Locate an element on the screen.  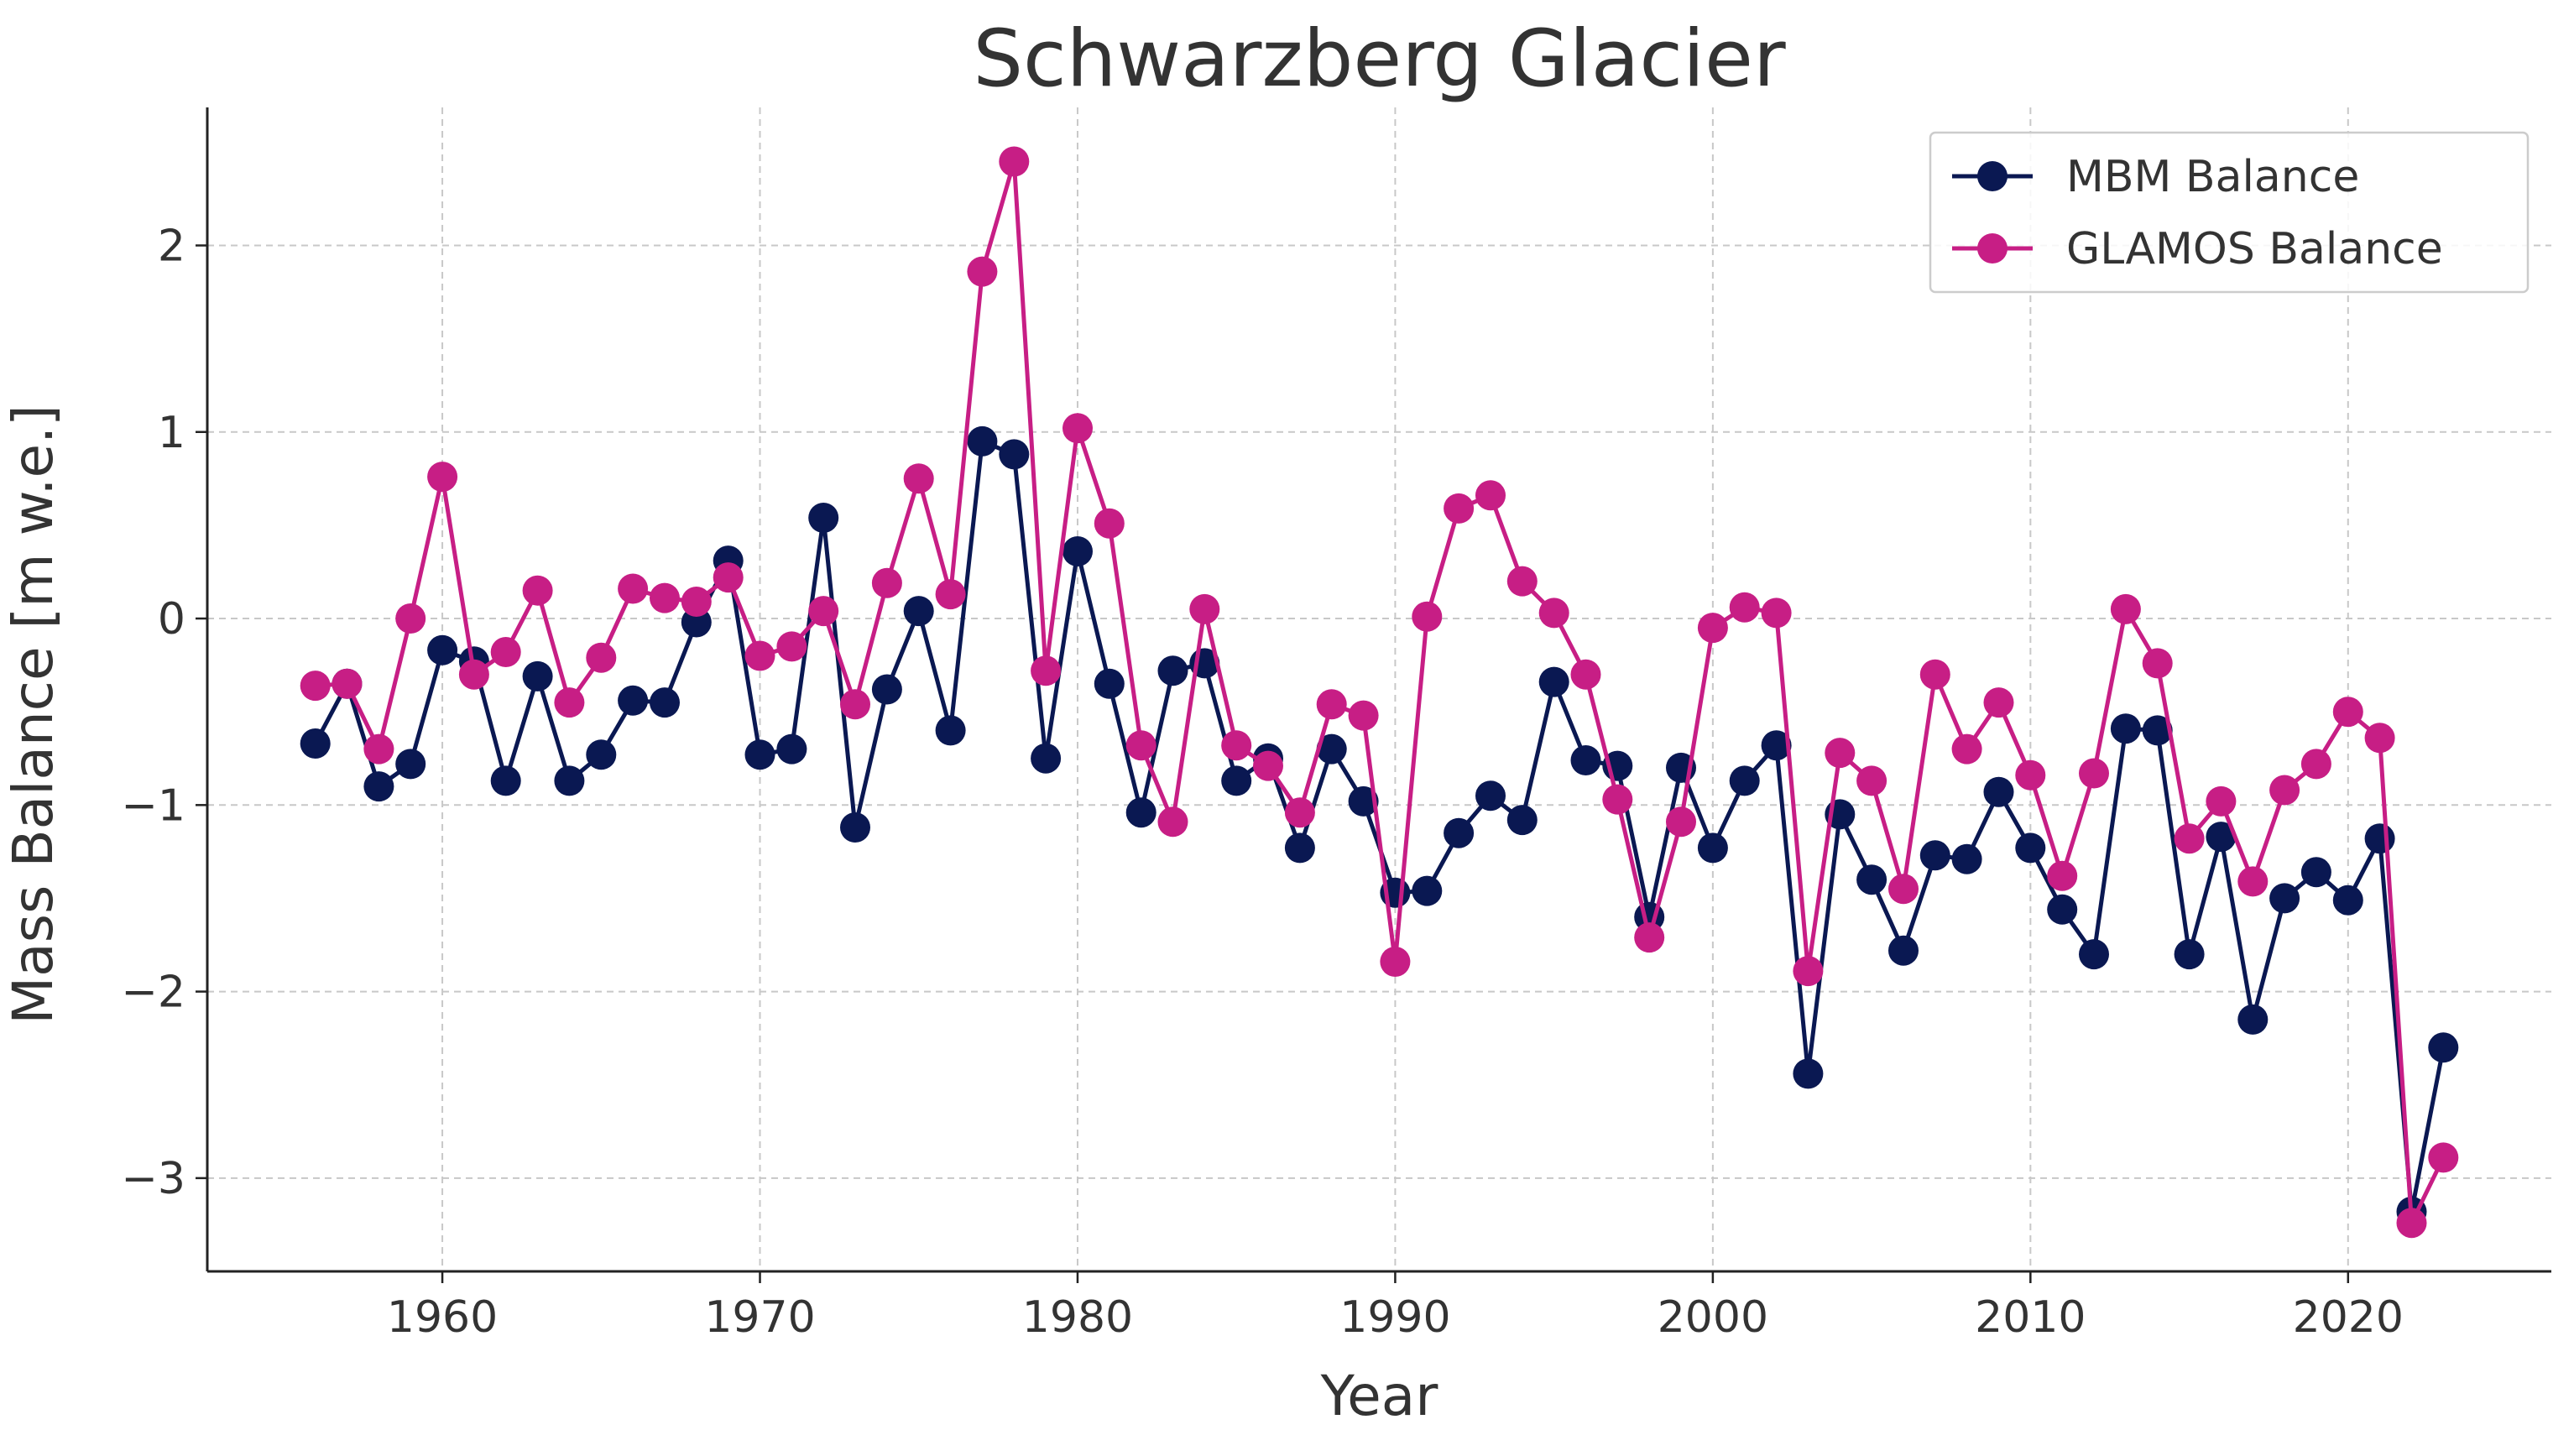
legend-marker is located at coordinates (1992, 176).